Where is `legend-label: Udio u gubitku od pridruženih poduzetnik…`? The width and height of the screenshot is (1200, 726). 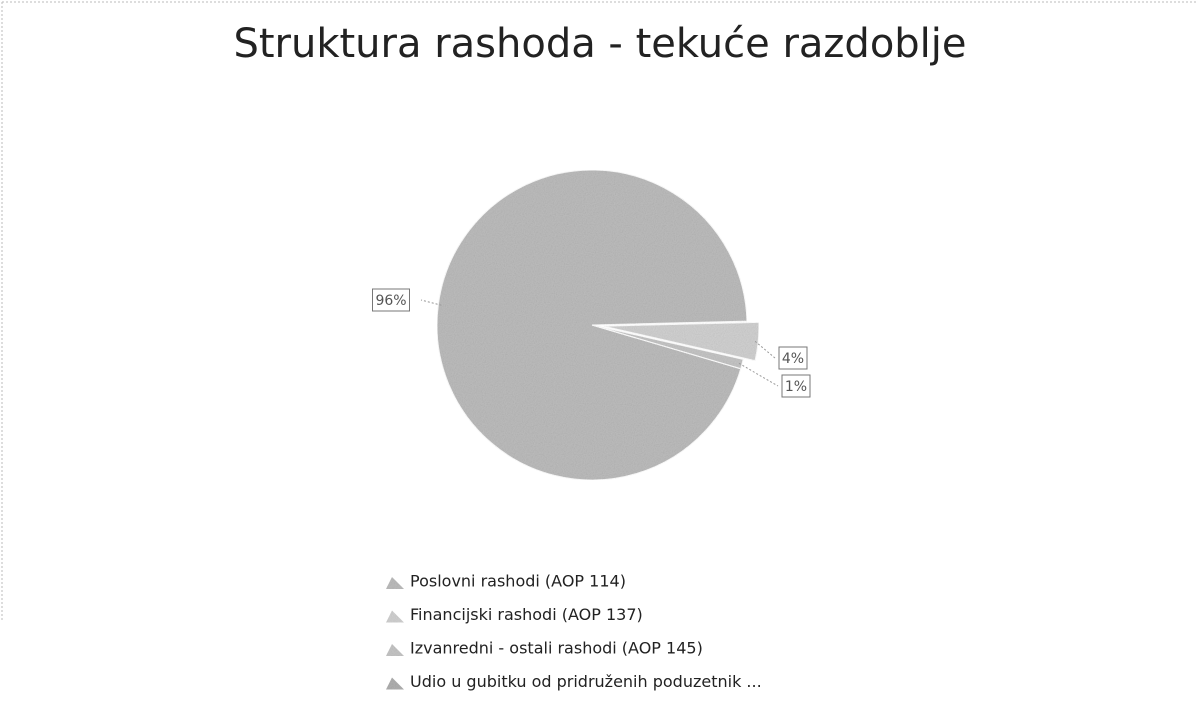 legend-label: Udio u gubitku od pridruženih poduzetnik… is located at coordinates (586, 681).